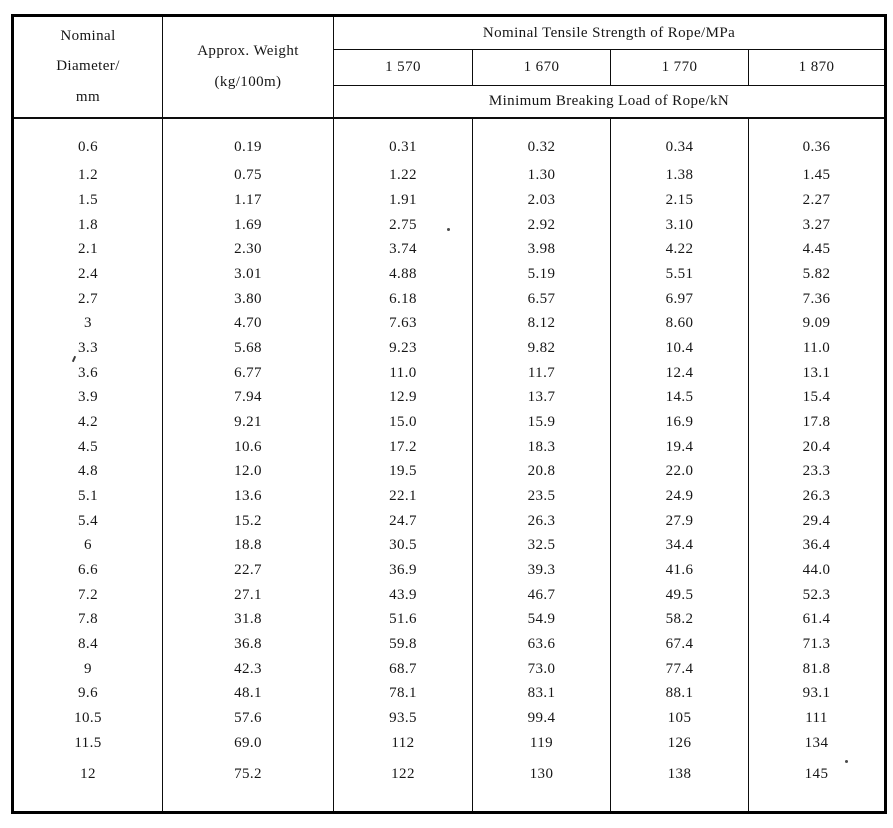  Describe the element at coordinates (679, 67) in the screenshot. I see `header-strength-1770: 1 770` at that location.